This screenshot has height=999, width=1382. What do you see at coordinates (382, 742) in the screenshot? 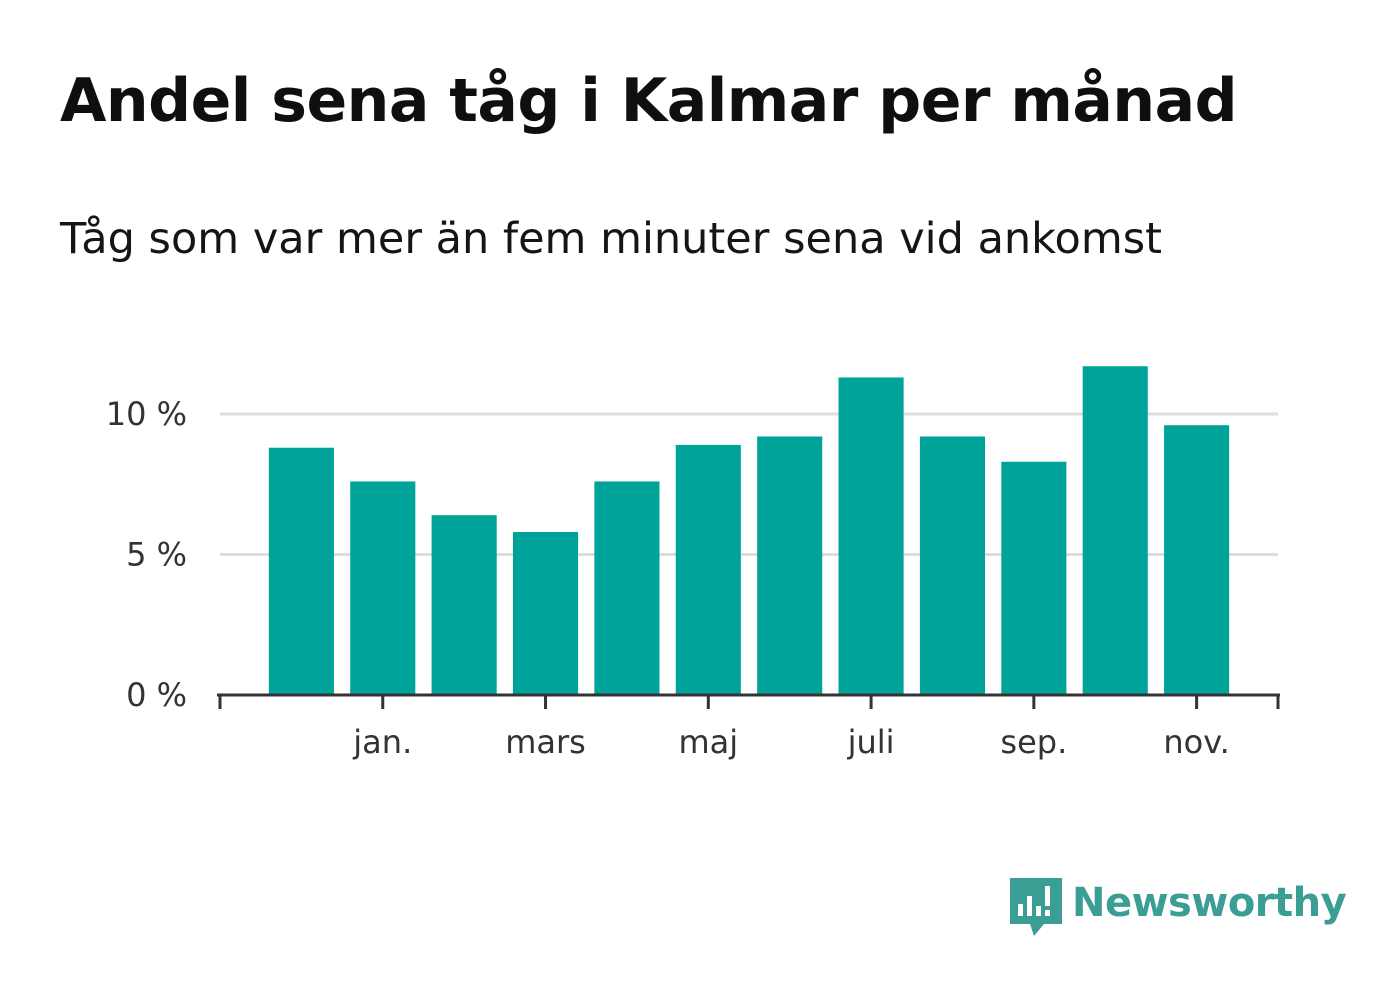
I see `x-tick-label: jan.` at bounding box center [382, 742].